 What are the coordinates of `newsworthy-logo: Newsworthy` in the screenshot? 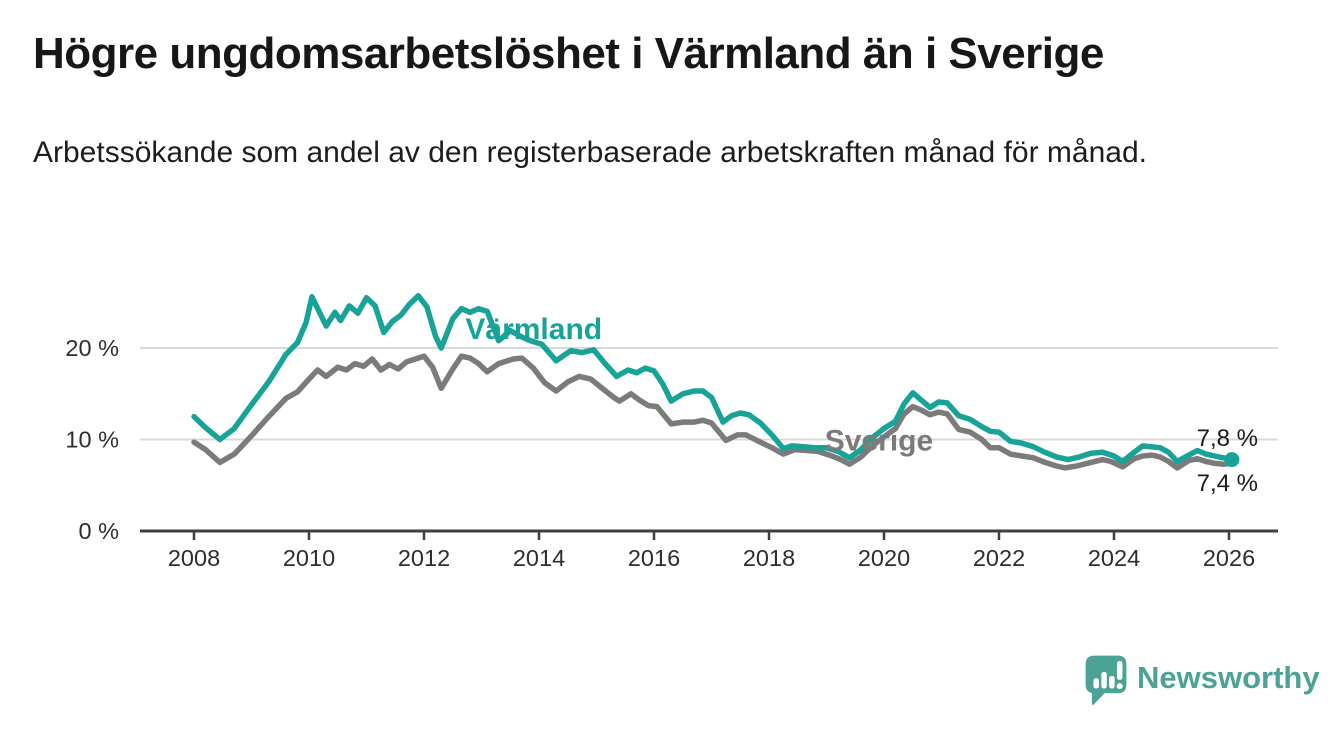 It's located at (1202, 683).